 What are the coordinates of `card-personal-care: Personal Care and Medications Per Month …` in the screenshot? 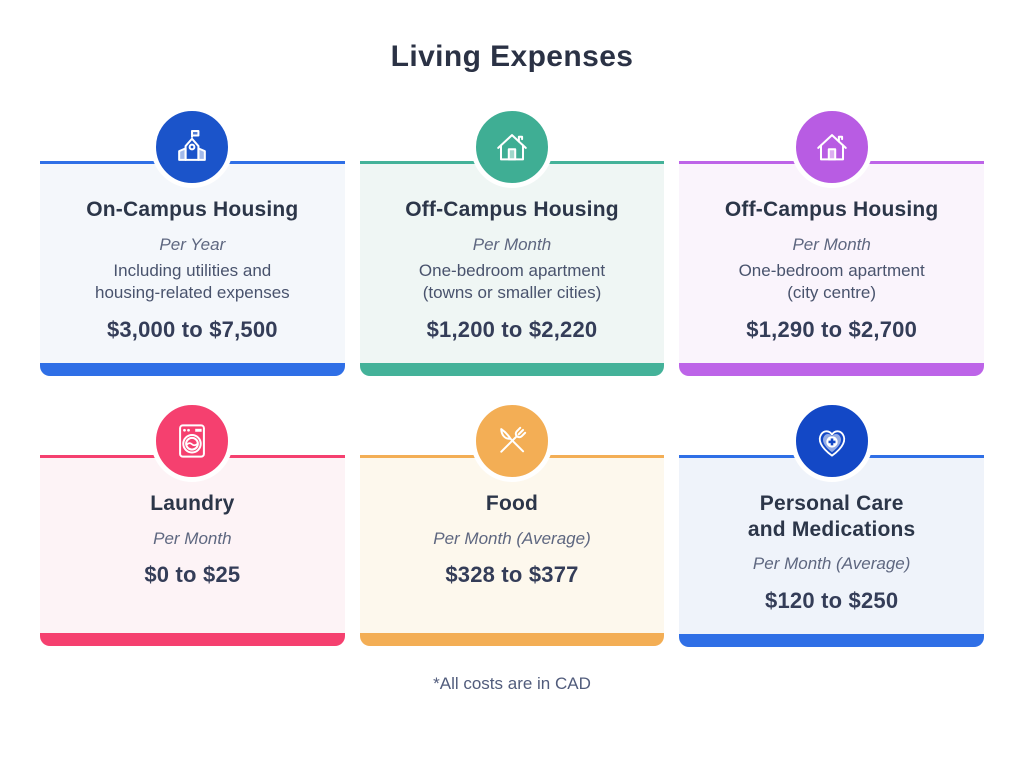 It's located at (831, 523).